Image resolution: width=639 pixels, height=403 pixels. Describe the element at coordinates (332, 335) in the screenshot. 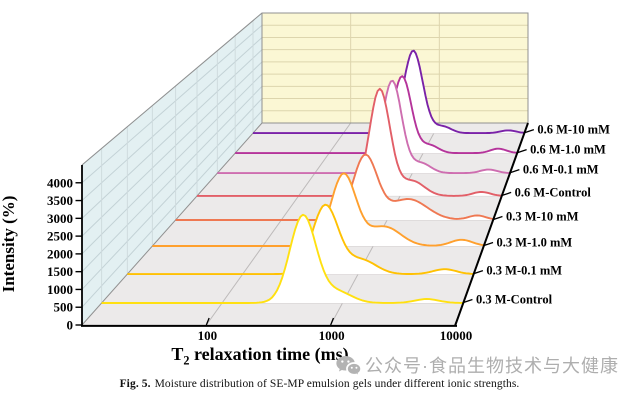

I see `x-tick-label: 1000` at that location.